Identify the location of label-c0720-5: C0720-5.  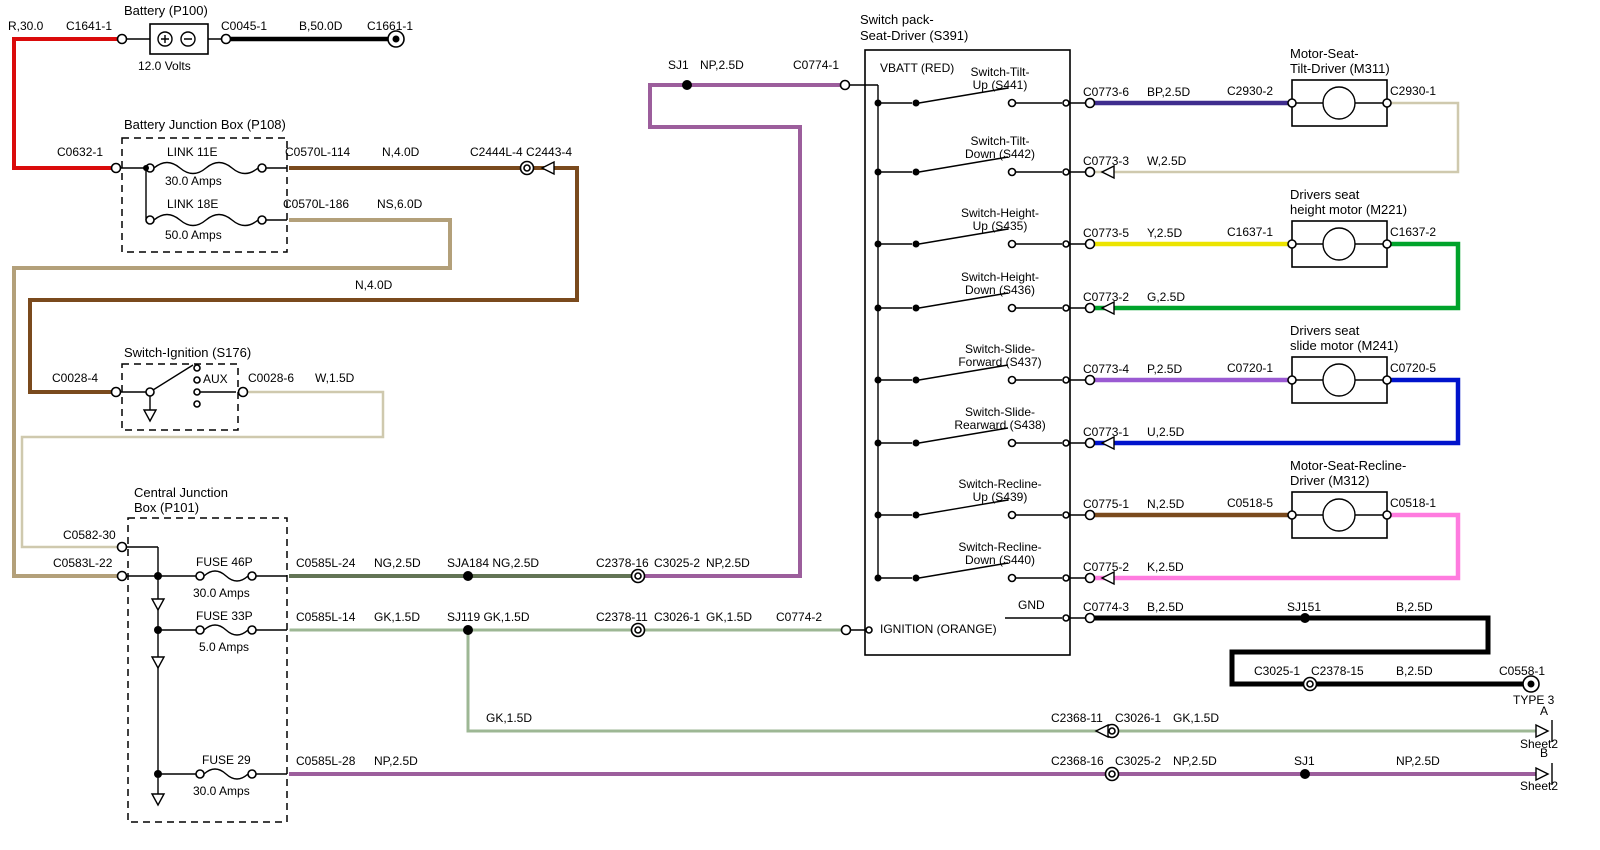
(1413, 368).